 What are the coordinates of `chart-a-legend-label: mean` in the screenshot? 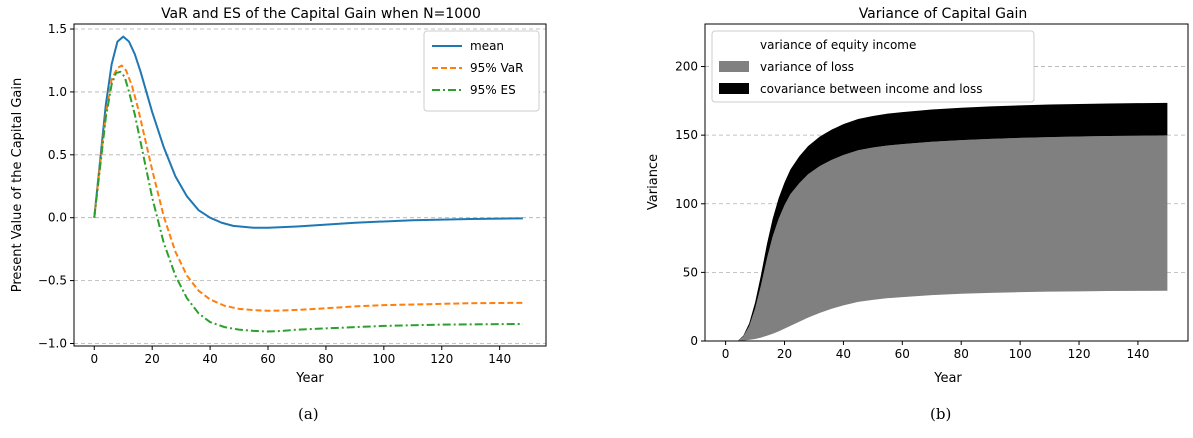 It's located at (487, 46).